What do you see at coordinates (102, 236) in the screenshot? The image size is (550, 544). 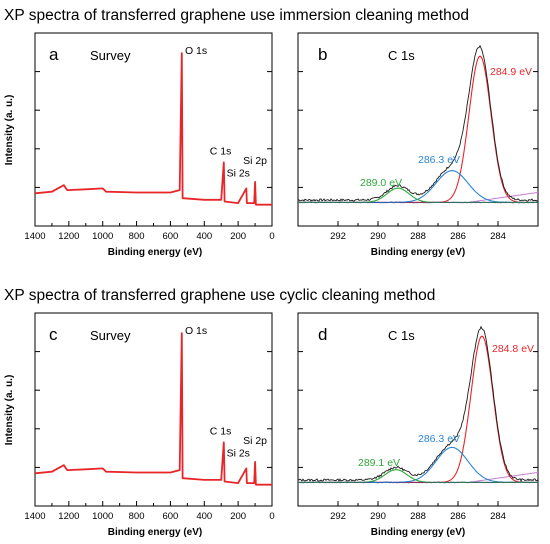 I see `panel-a-xtick-label-2: 1000` at bounding box center [102, 236].